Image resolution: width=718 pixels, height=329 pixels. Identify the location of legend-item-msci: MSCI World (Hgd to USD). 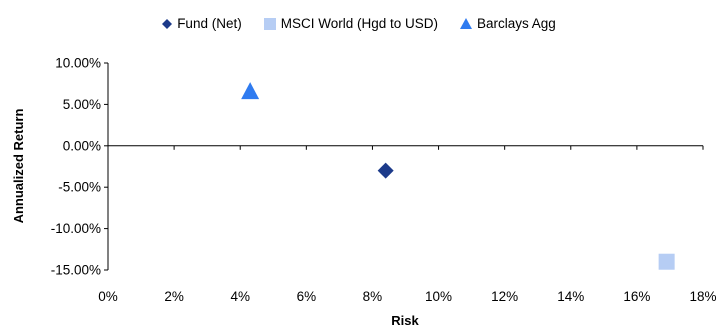
(350, 23).